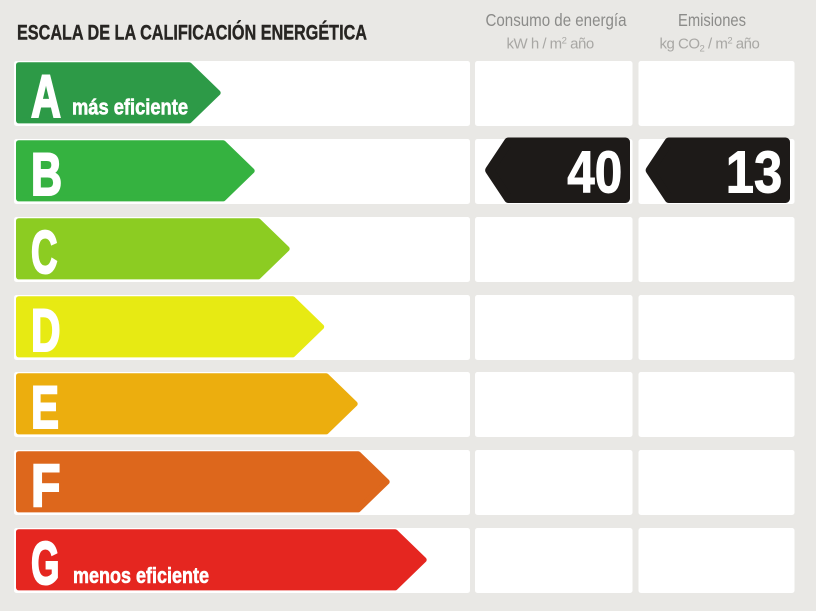 The image size is (816, 611). What do you see at coordinates (556, 20) in the screenshot?
I see `svg-text: Consumo de energía` at bounding box center [556, 20].